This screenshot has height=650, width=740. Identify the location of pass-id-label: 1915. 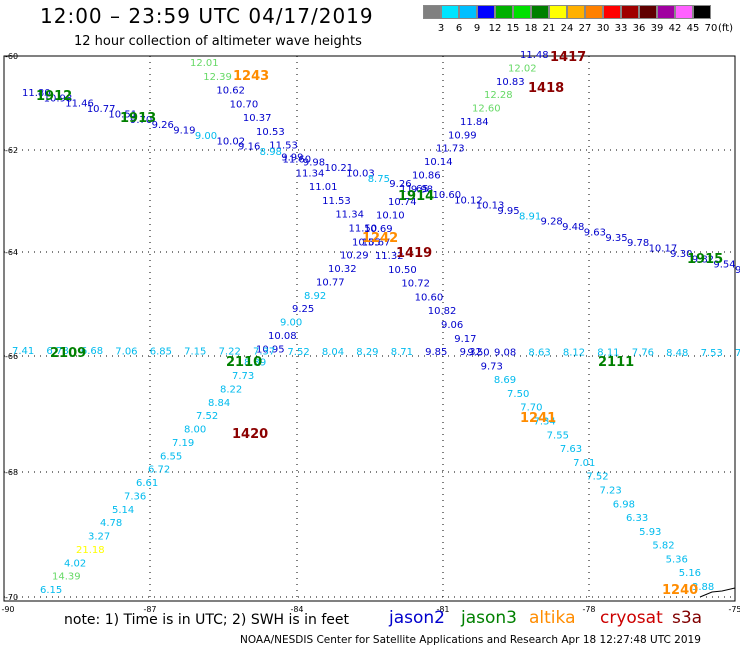
(705, 259).